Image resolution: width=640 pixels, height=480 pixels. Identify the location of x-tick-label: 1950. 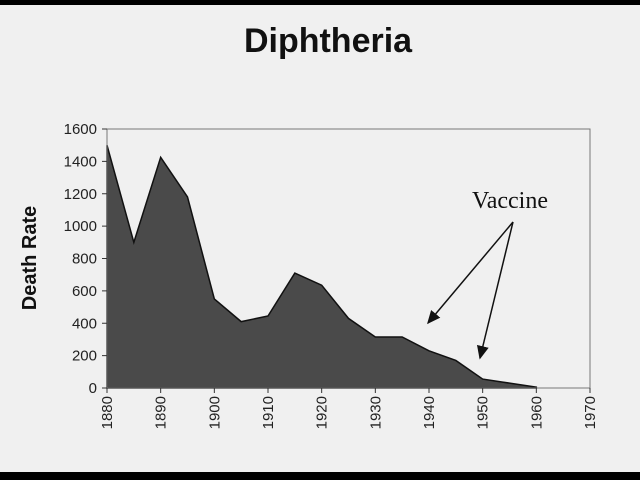
(483, 412).